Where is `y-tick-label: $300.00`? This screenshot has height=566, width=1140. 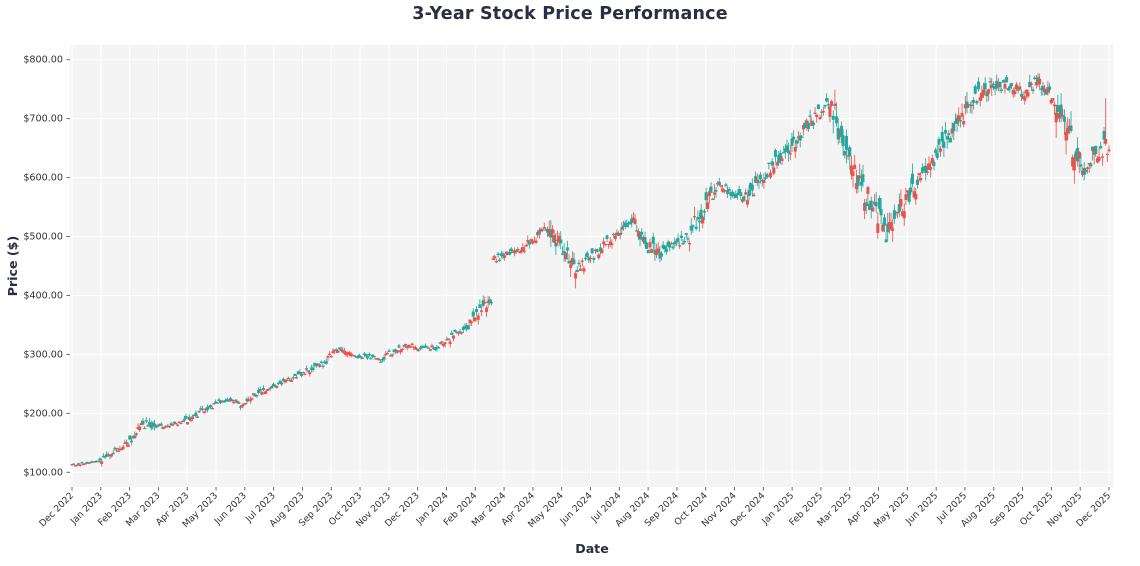 y-tick-label: $300.00 is located at coordinates (43, 354).